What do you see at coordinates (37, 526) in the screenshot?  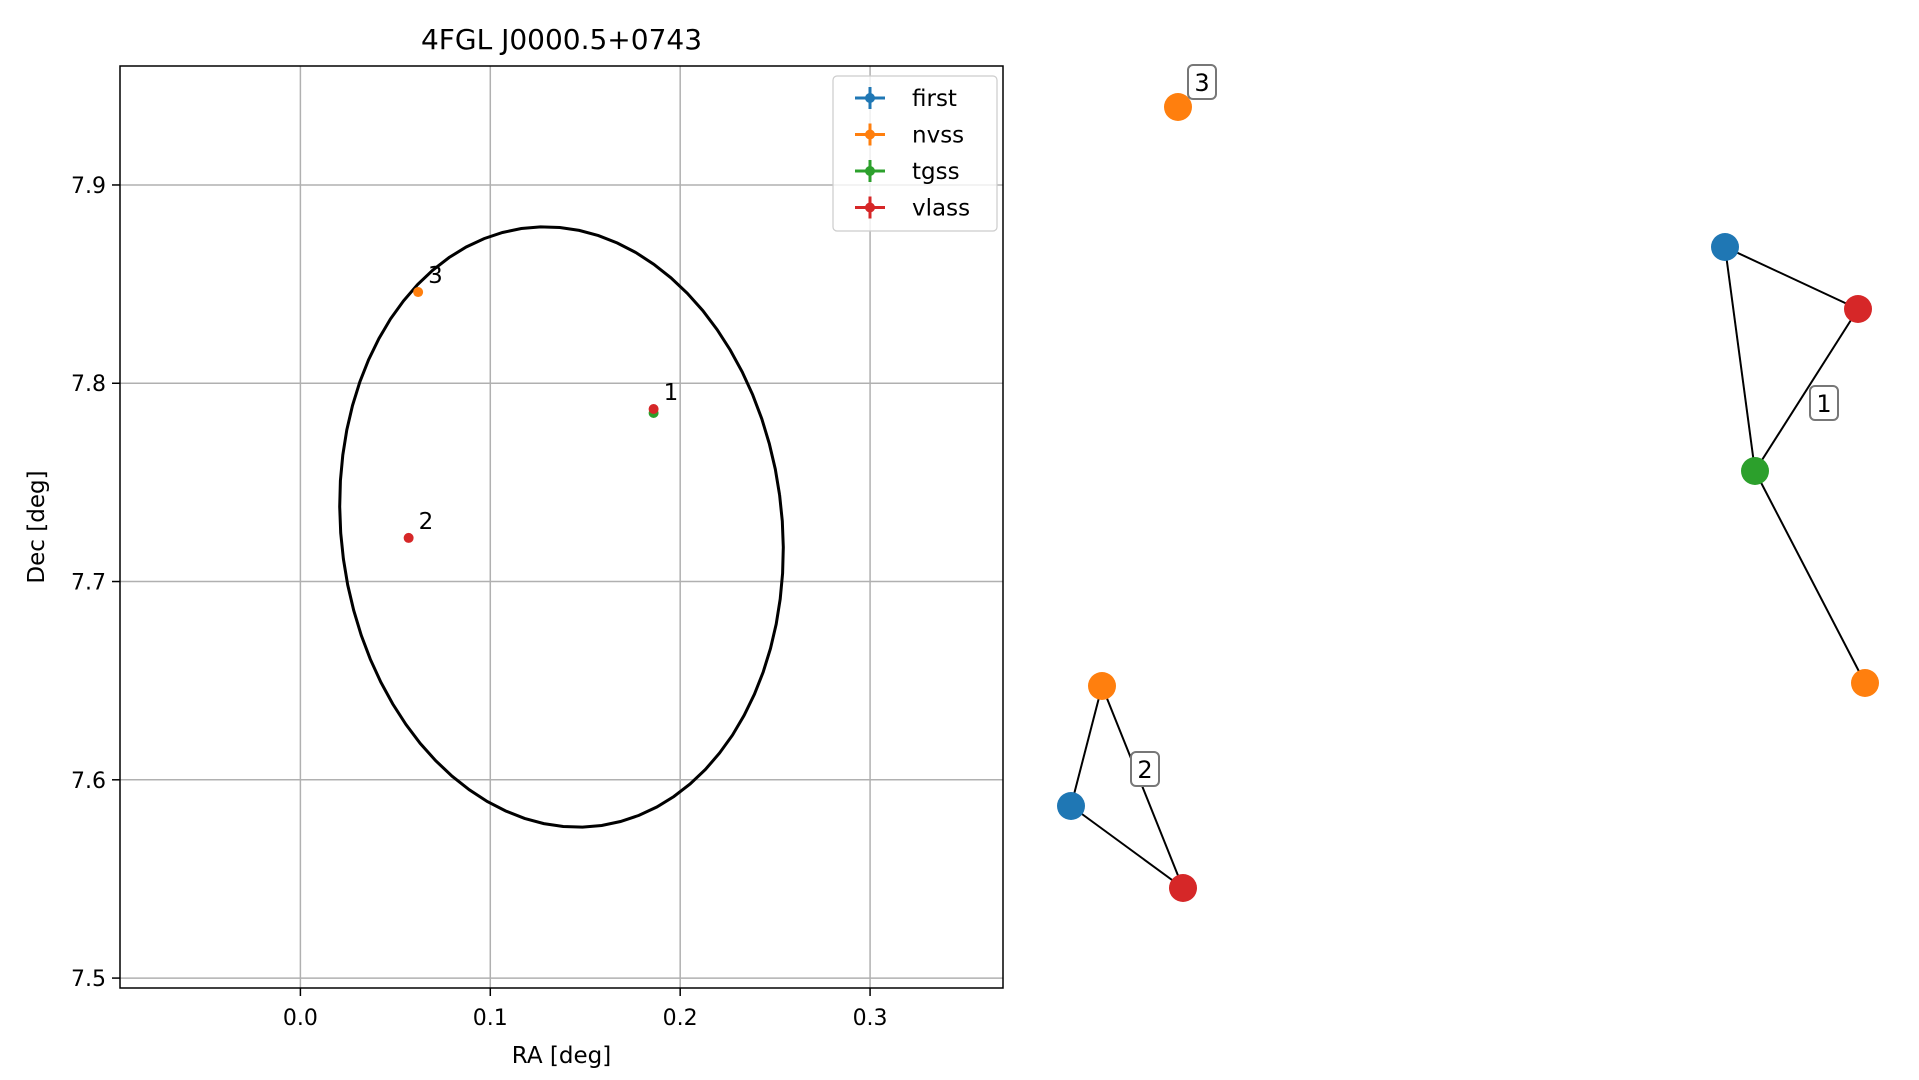 I see `y-axis-label: Dec [deg]` at bounding box center [37, 526].